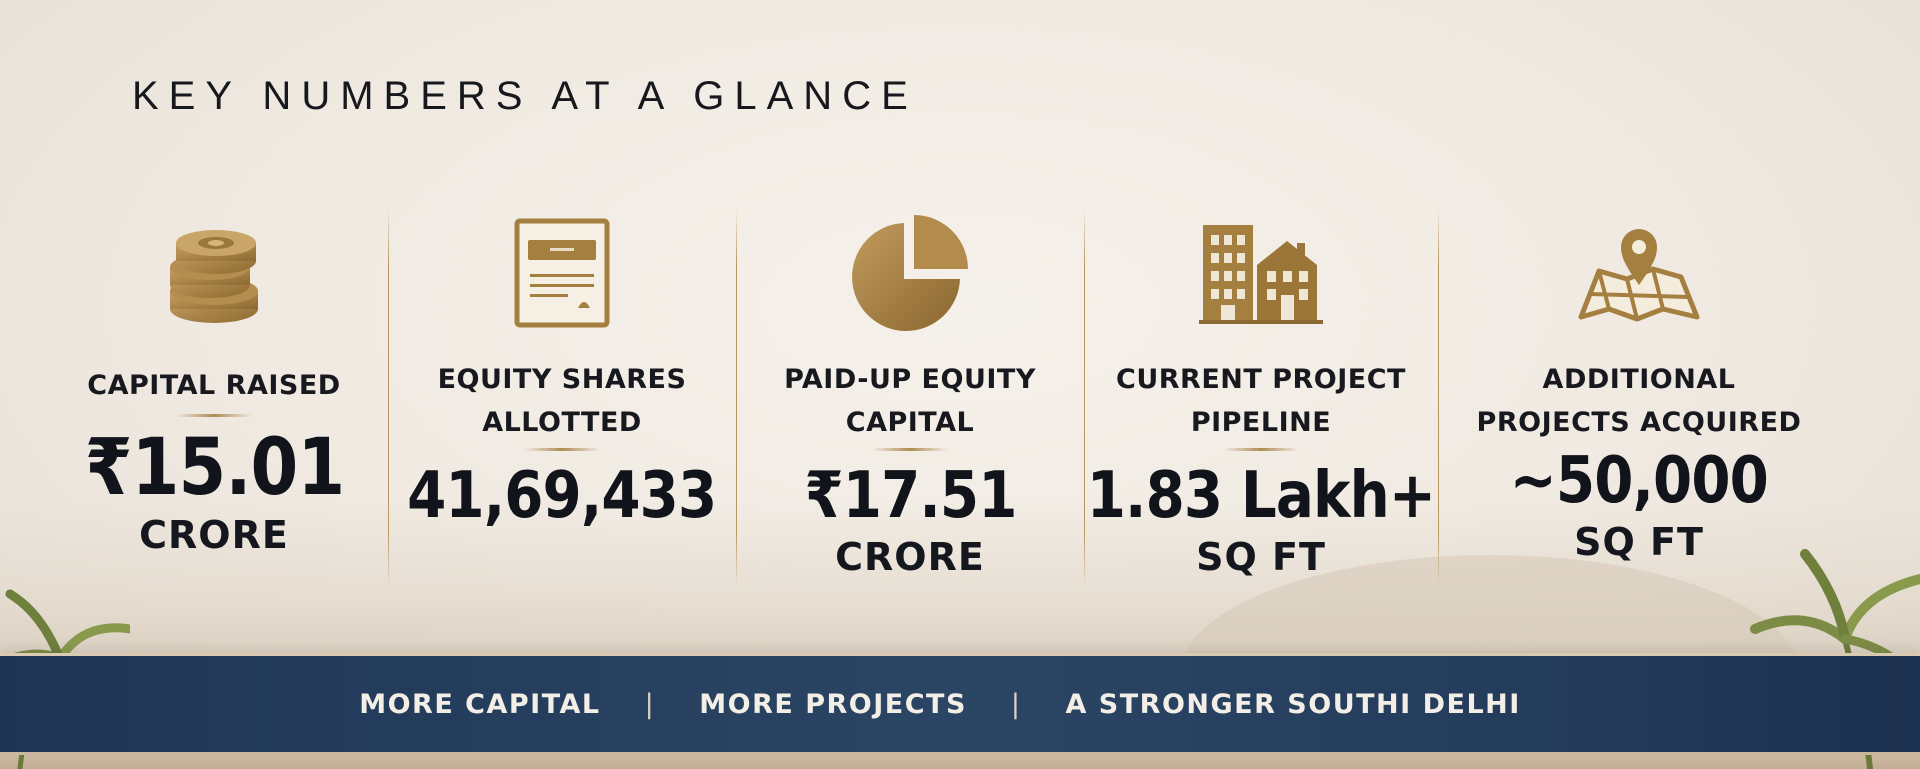  What do you see at coordinates (910, 273) in the screenshot?
I see `pie-chart-icon` at bounding box center [910, 273].